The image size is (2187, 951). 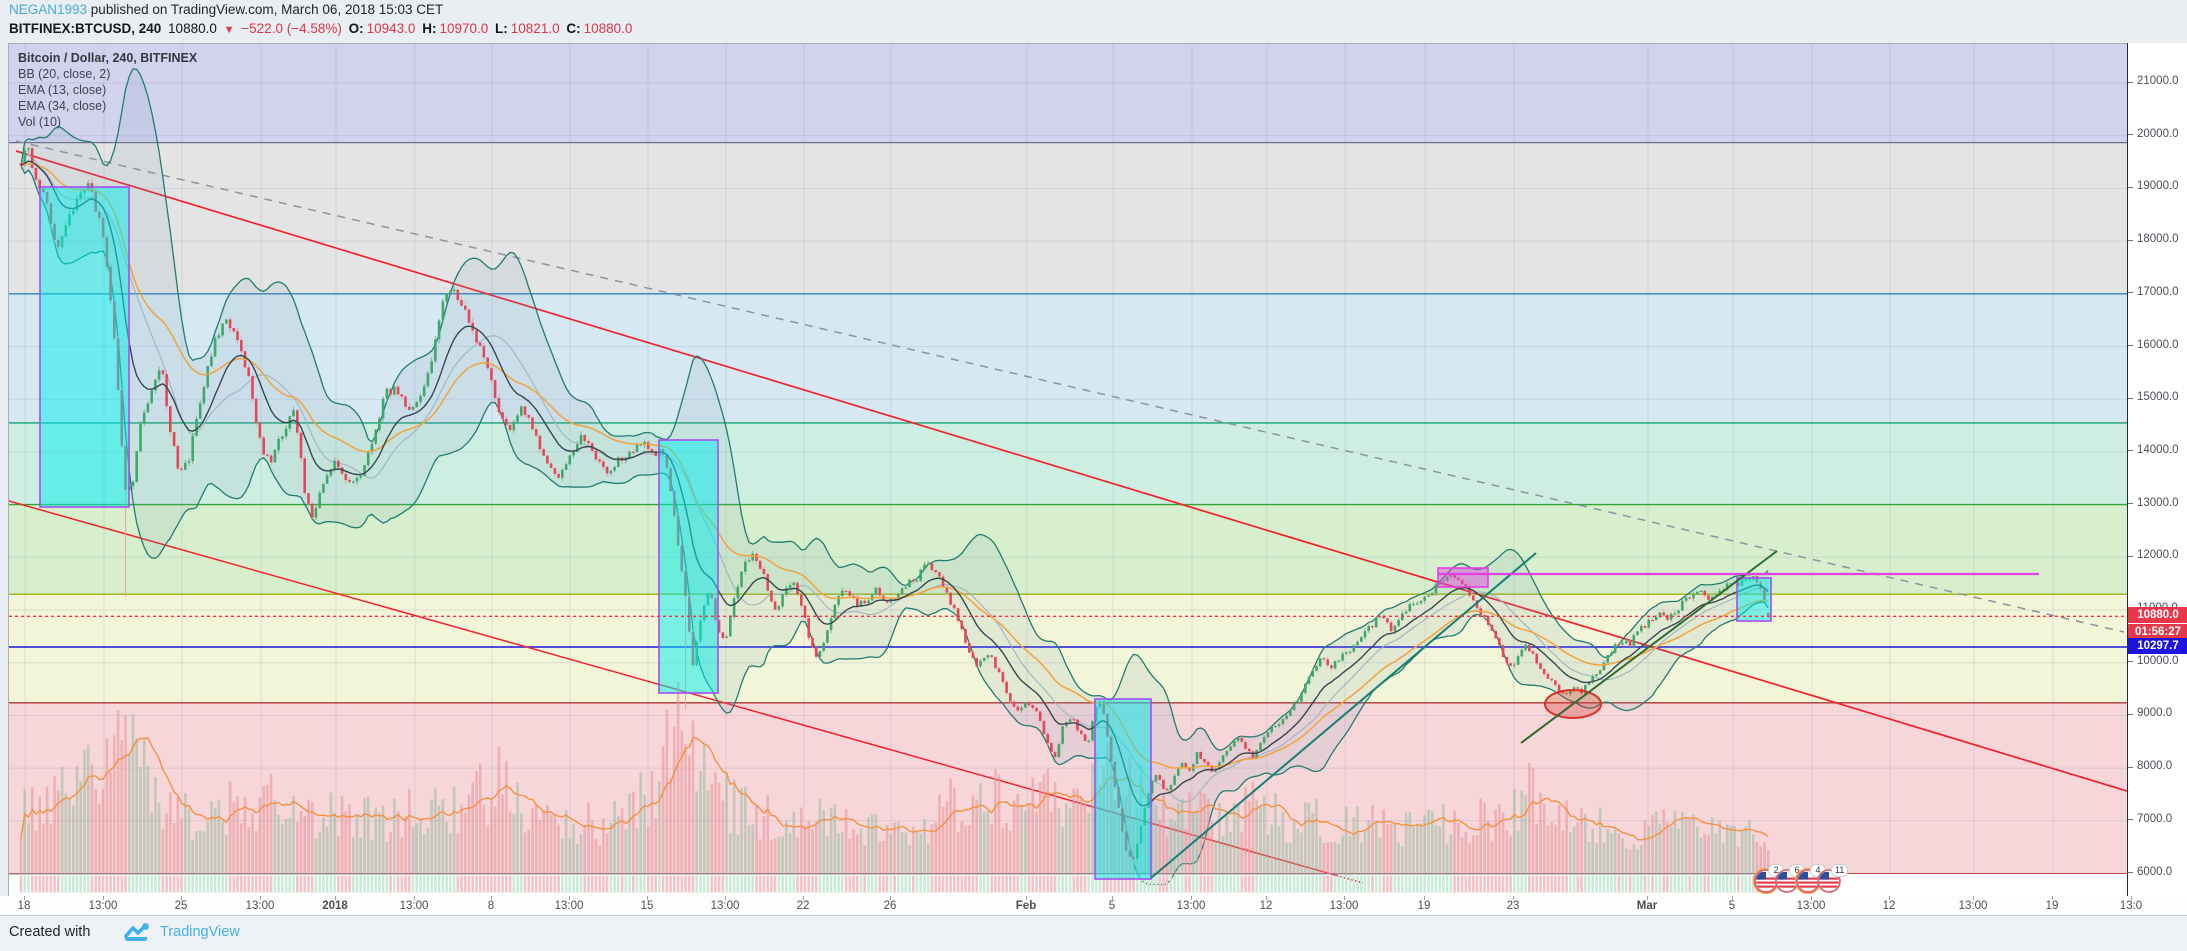 What do you see at coordinates (1649, 647) in the screenshot?
I see `green-rising-support` at bounding box center [1649, 647].